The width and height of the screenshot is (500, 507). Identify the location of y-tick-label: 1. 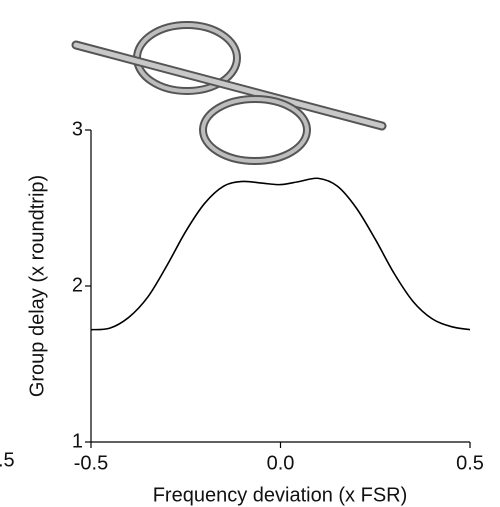
(77, 441).